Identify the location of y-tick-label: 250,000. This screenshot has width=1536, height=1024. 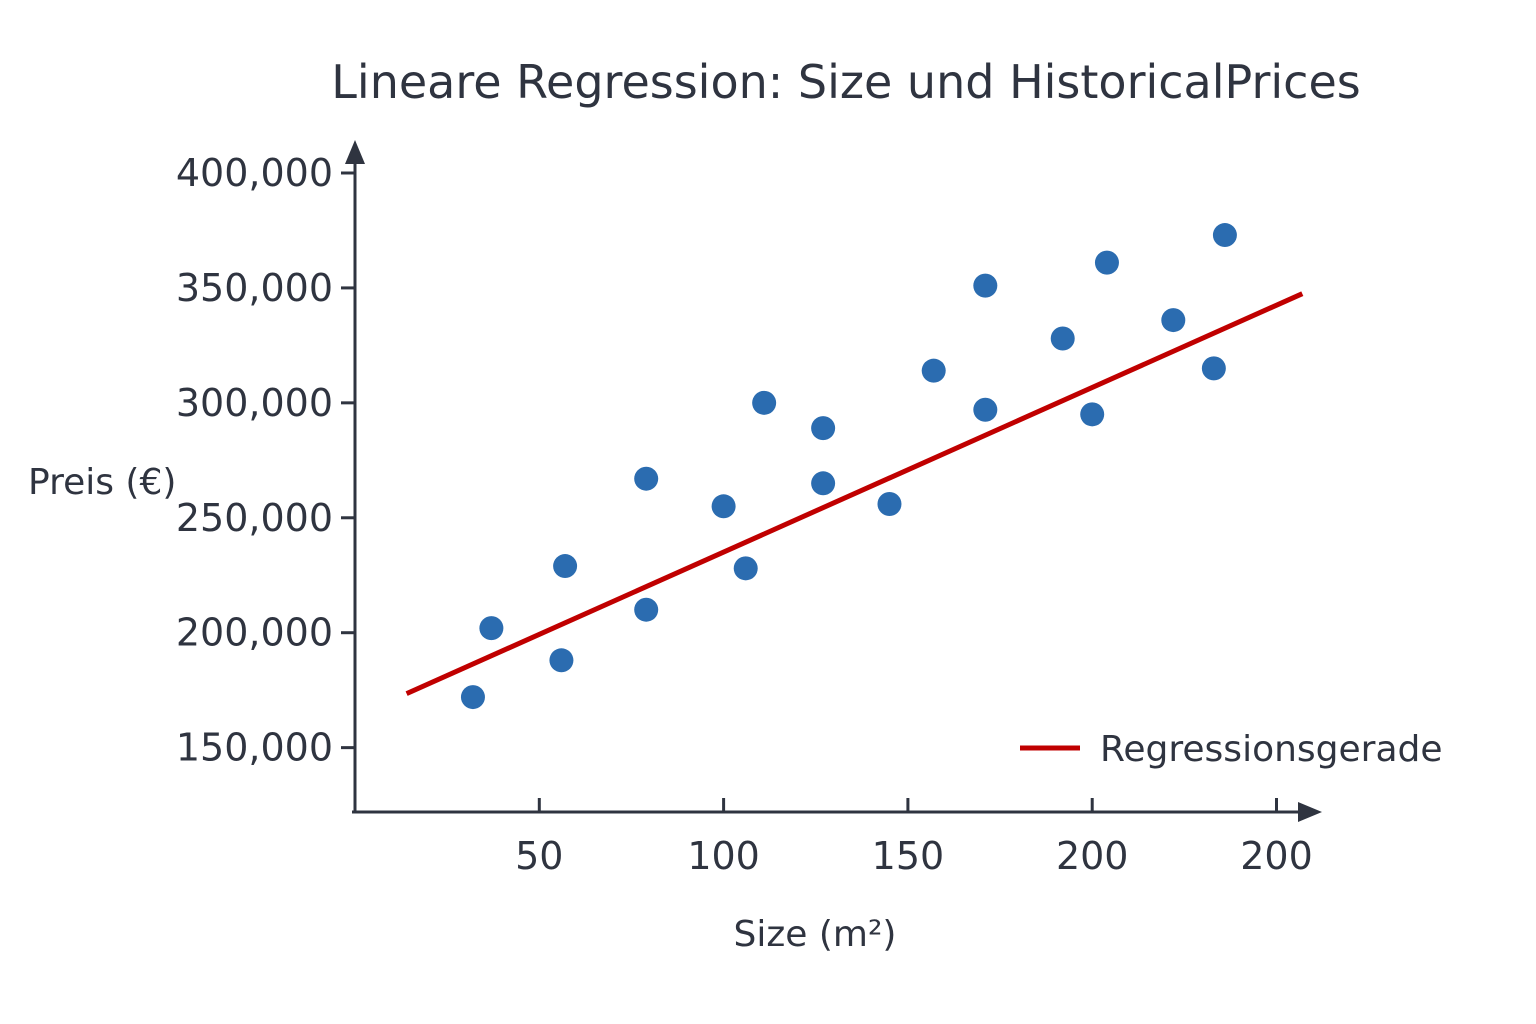
(254, 518).